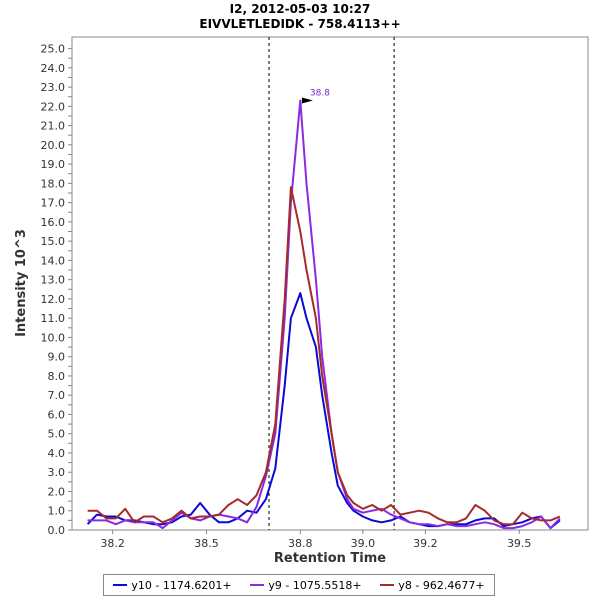  I want to click on legend-item-y8: y8 - 962.4677+, so click(432, 585).